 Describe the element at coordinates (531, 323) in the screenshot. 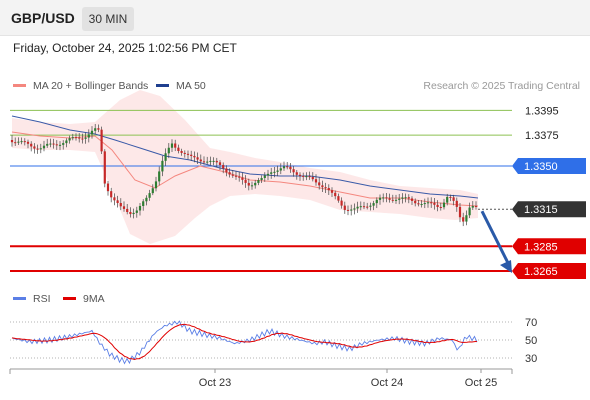

I see `rsi-axis-label: 70` at that location.